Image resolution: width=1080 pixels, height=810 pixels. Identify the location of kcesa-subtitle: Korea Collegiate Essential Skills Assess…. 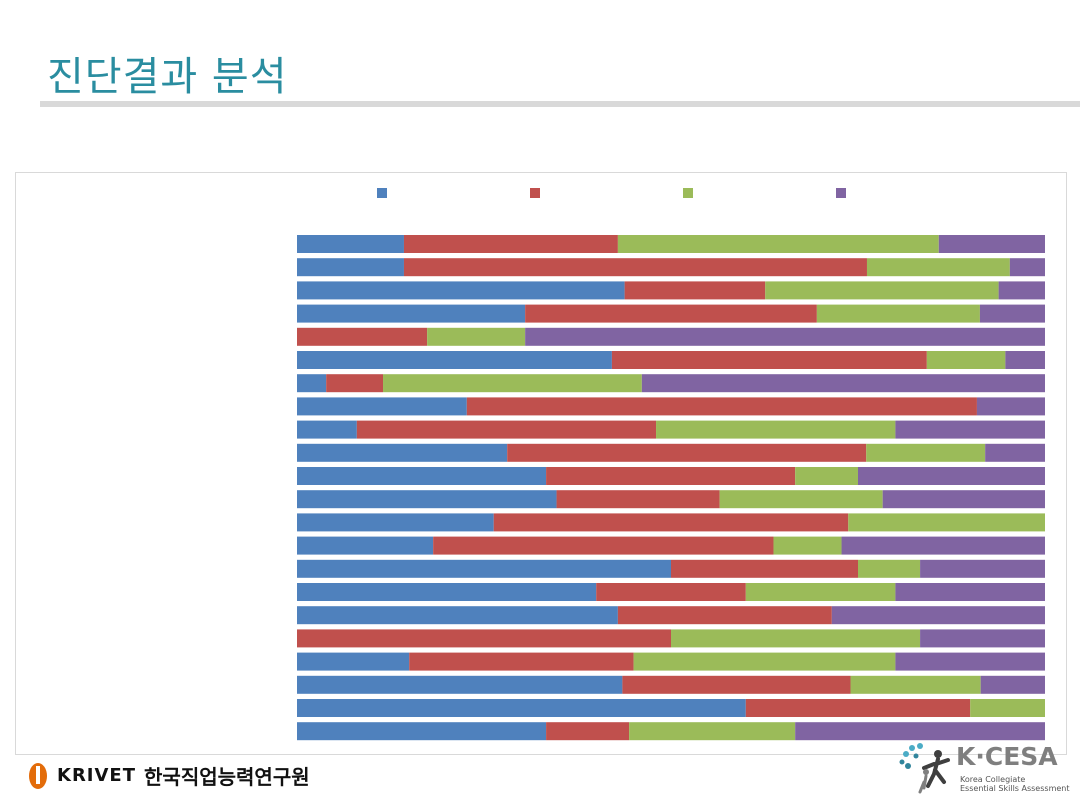
(1015, 784).